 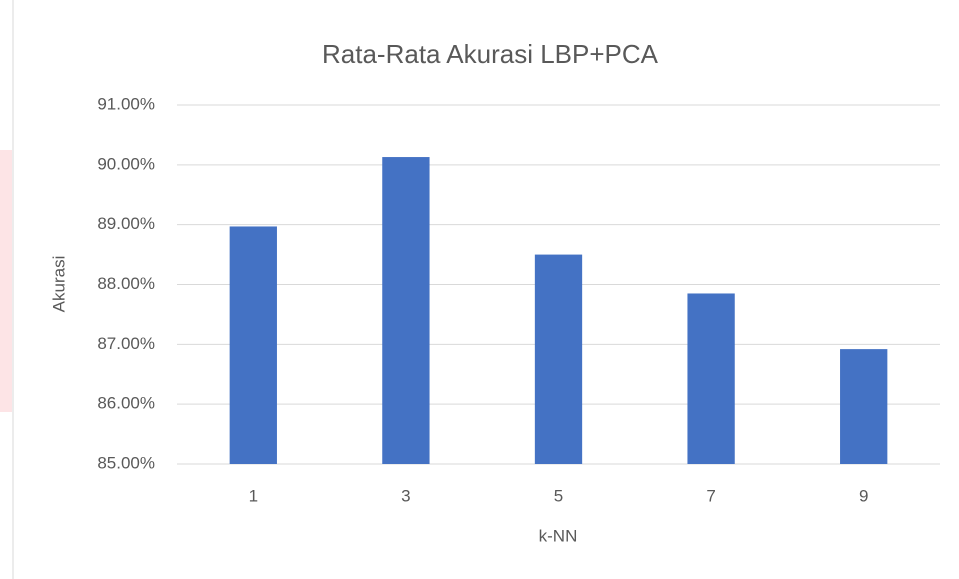 I want to click on y-tick-label: 87.00%, so click(x=126, y=343).